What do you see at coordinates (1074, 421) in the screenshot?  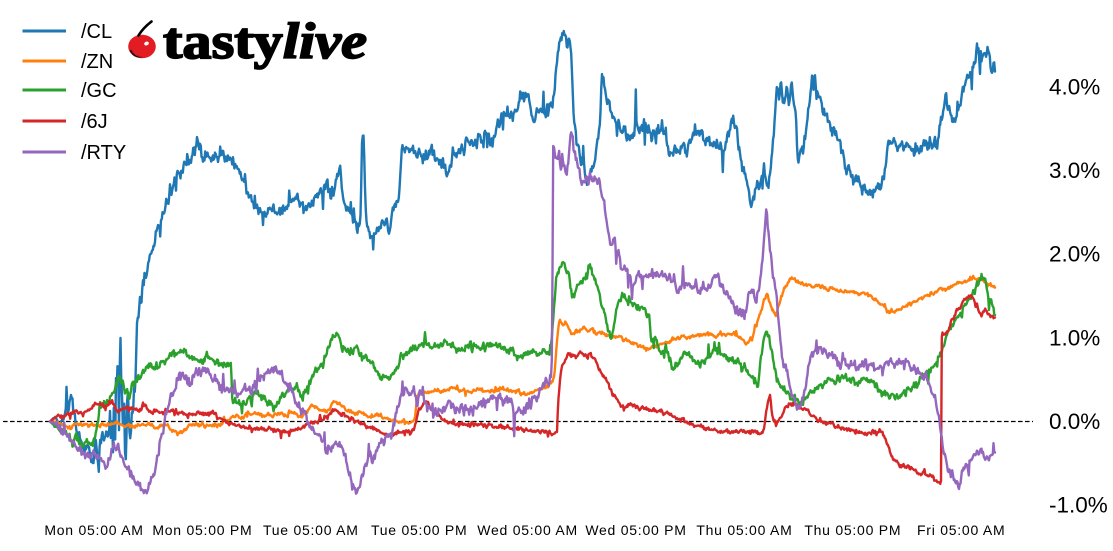 I see `svg-text: 0.0%` at bounding box center [1074, 421].